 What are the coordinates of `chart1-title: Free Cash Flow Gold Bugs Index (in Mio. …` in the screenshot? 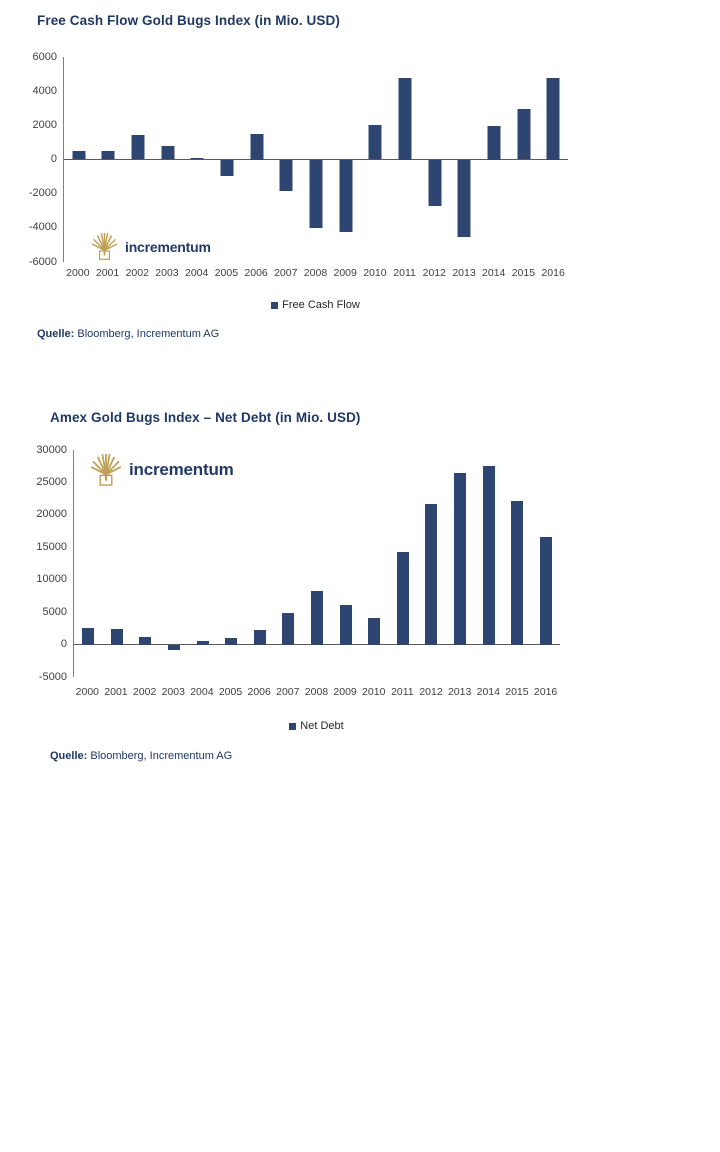 It's located at (188, 20).